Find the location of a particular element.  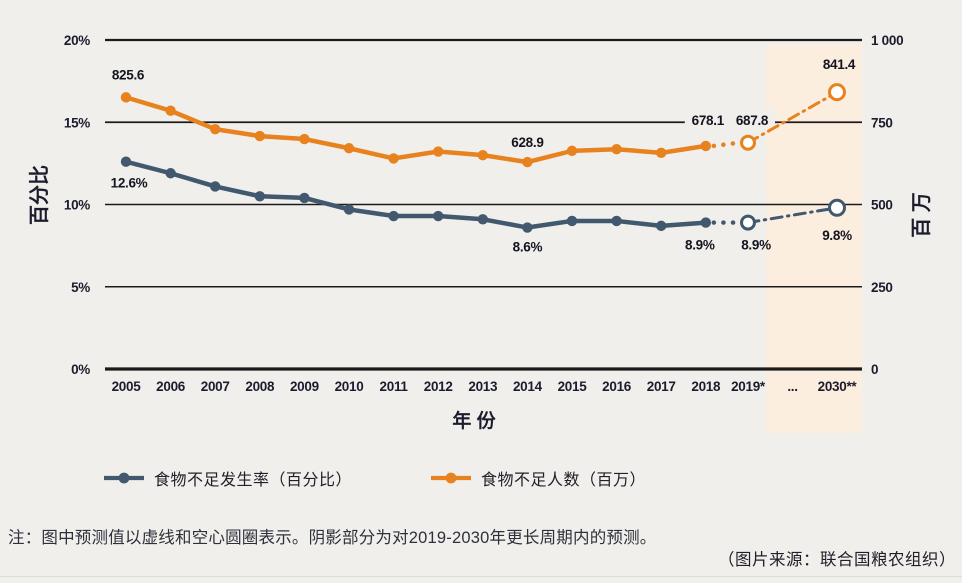

series-undernourished-number-point-2017 is located at coordinates (661, 153).